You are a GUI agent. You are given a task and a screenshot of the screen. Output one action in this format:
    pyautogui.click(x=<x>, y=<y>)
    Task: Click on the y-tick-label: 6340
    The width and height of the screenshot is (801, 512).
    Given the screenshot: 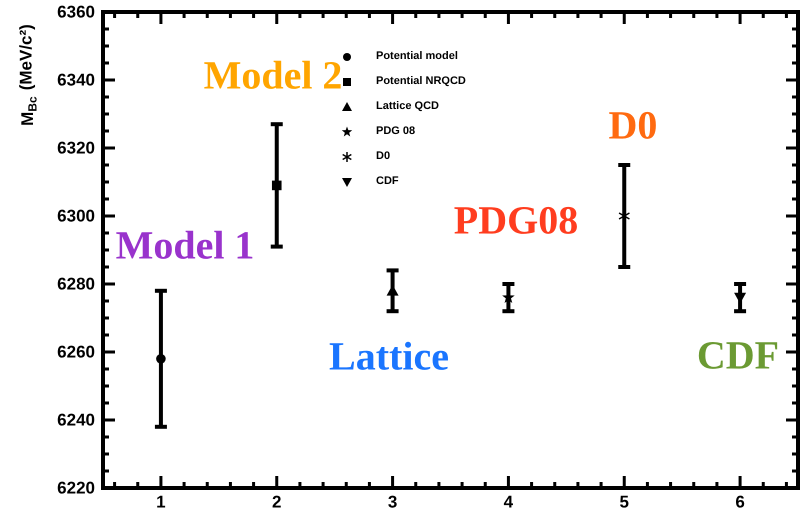 What is the action you would take?
    pyautogui.click(x=76, y=80)
    